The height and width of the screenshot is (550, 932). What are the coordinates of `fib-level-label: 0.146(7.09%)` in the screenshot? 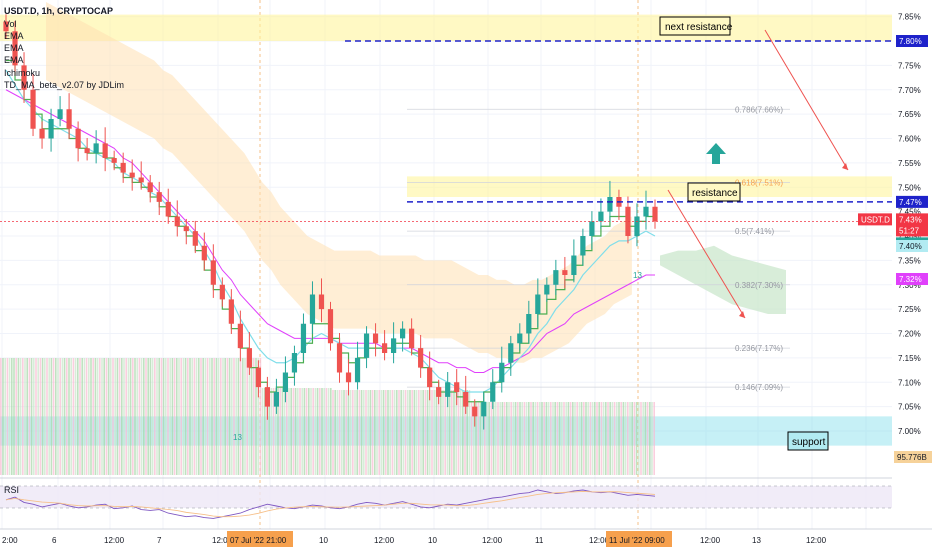 It's located at (759, 387).